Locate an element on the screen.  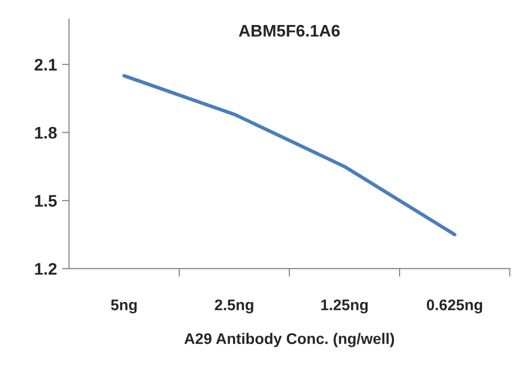
y-tick-label: 1.8 is located at coordinates (46, 132).